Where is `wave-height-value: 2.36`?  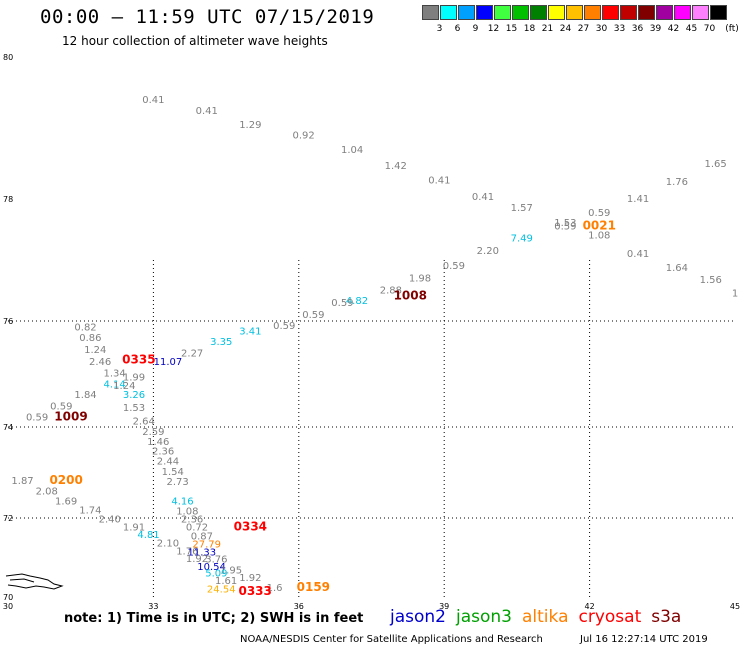
wave-height-value: 2.36 is located at coordinates (163, 451).